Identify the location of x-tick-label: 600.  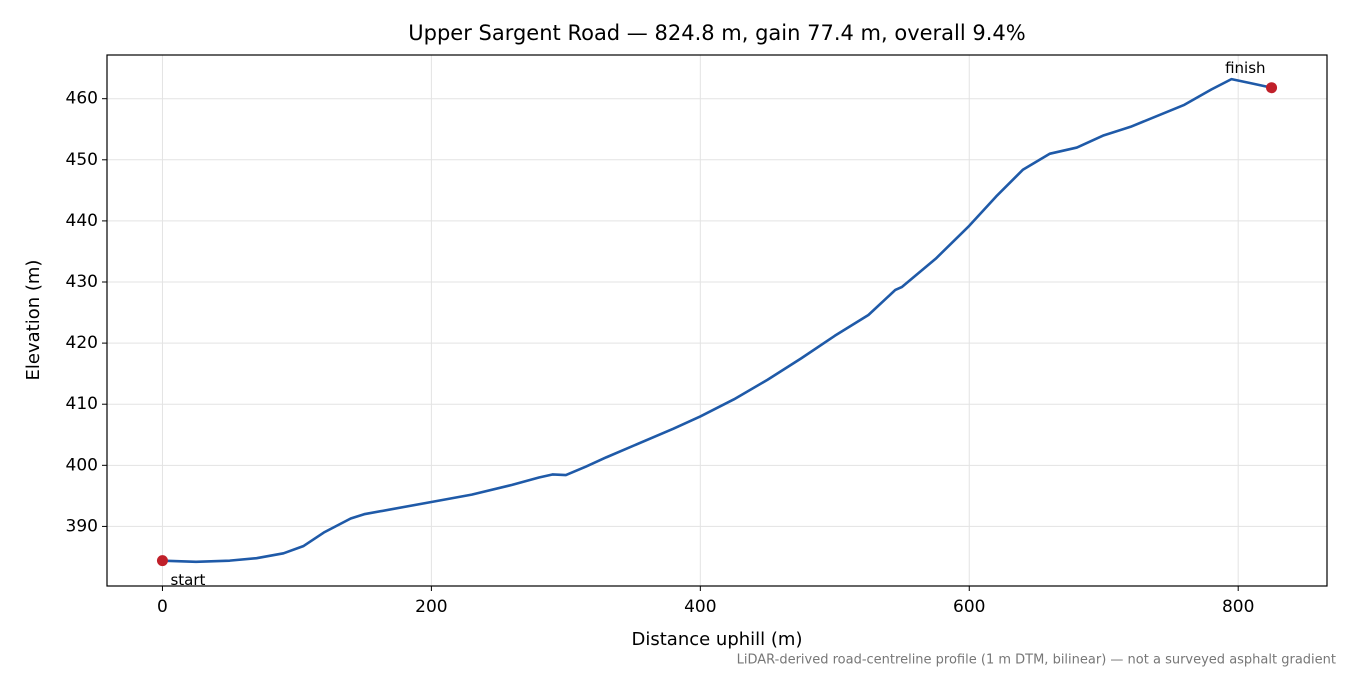
(969, 607).